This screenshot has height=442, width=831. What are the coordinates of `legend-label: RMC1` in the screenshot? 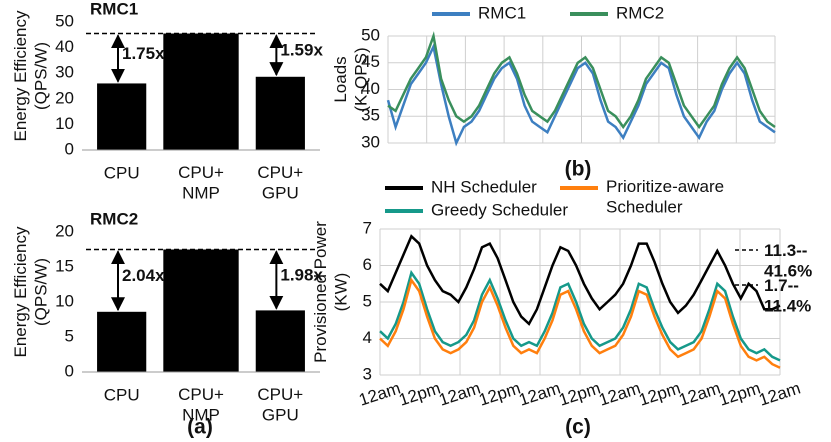 It's located at (502, 12).